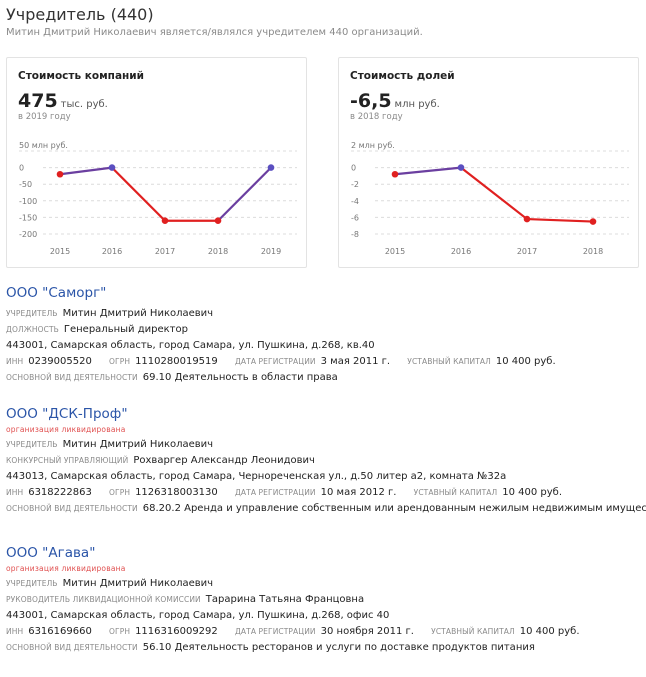 The width and height of the screenshot is (646, 677). What do you see at coordinates (367, 631) in the screenshot?
I see `org-reg-date: 30 ноября 2011 г.` at bounding box center [367, 631].